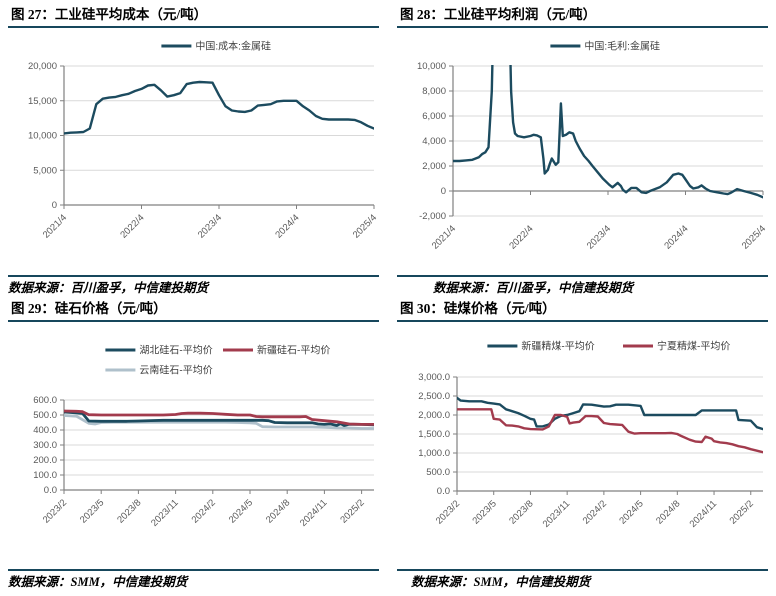 Image resolution: width=776 pixels, height=596 pixels. I want to click on svg-text: 6,000, so click(434, 116).